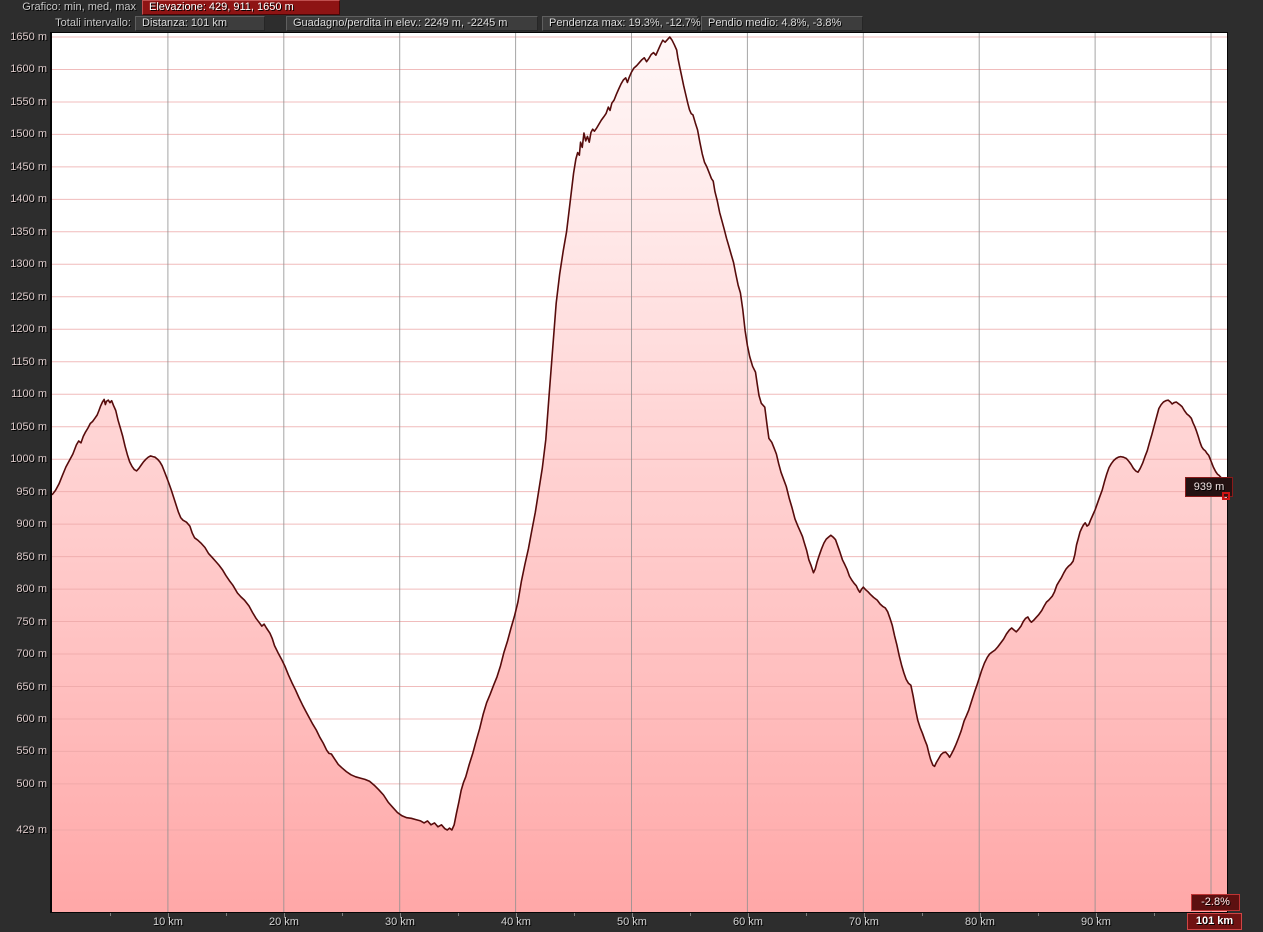 This screenshot has height=932, width=1263. What do you see at coordinates (864, 922) in the screenshot?
I see `x-tick-label: 70 km` at bounding box center [864, 922].